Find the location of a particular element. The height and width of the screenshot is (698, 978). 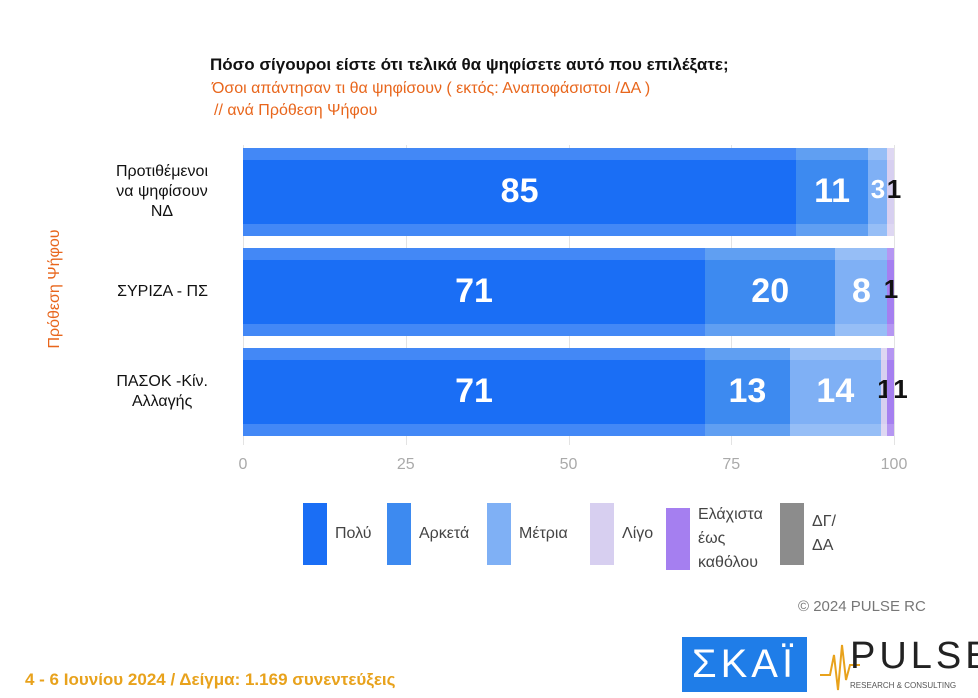

legend-item: Ελάχιστα έως καθόλου is located at coordinates (714, 539).